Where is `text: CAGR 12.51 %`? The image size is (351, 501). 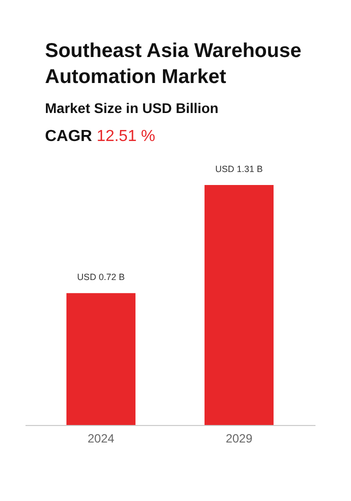 text: CAGR 12.51 % is located at coordinates (100, 137).